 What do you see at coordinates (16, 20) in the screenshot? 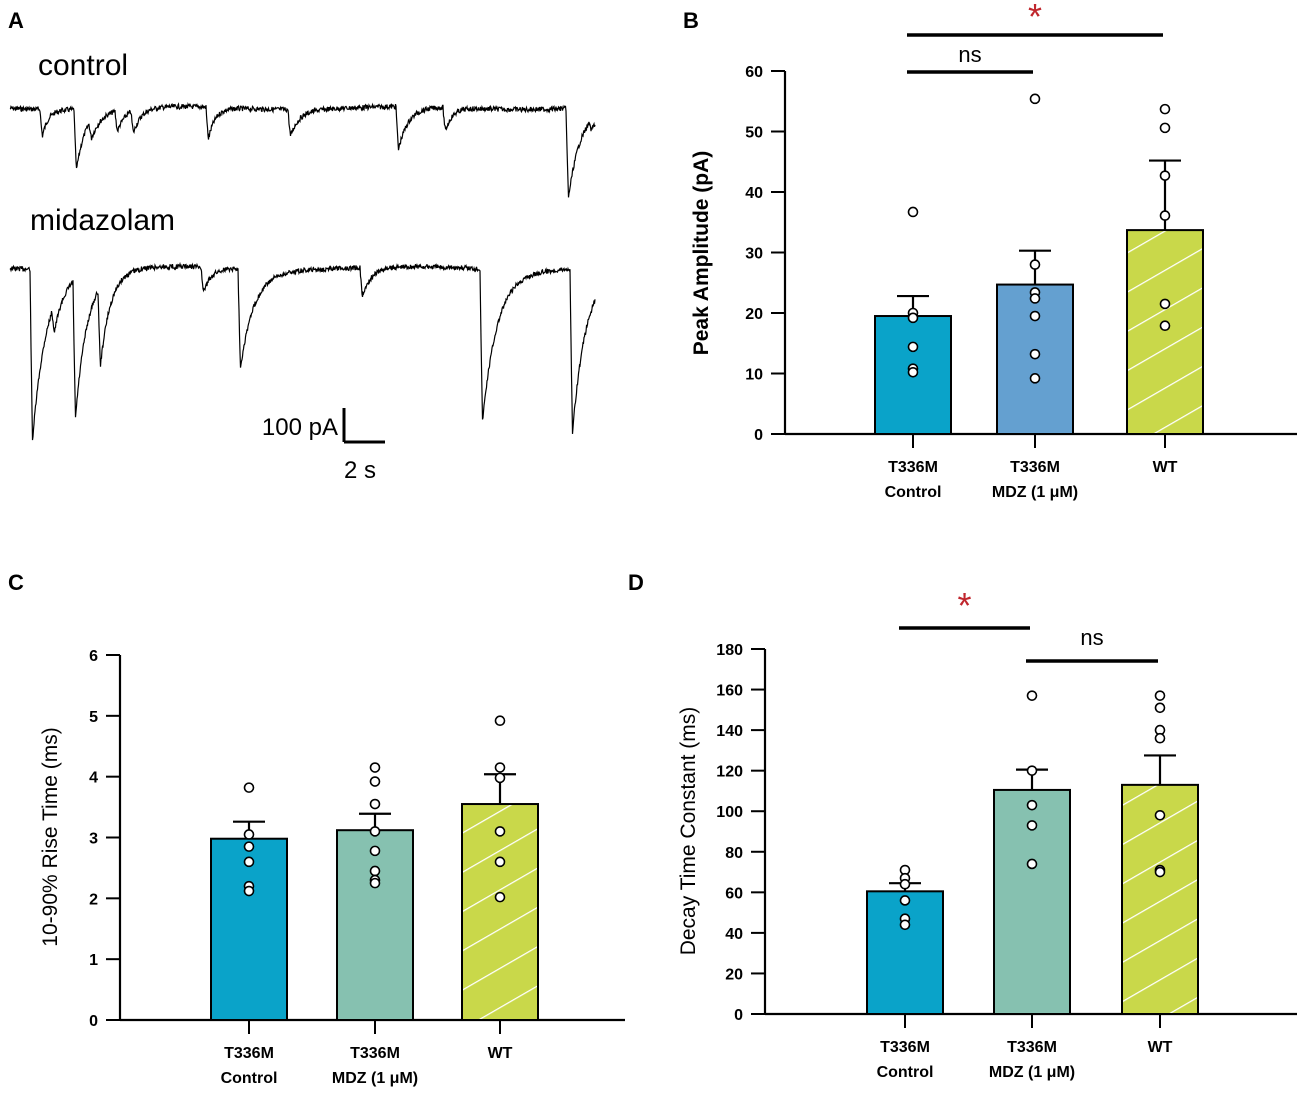
I see `panel-letter-a: A` at bounding box center [16, 20].